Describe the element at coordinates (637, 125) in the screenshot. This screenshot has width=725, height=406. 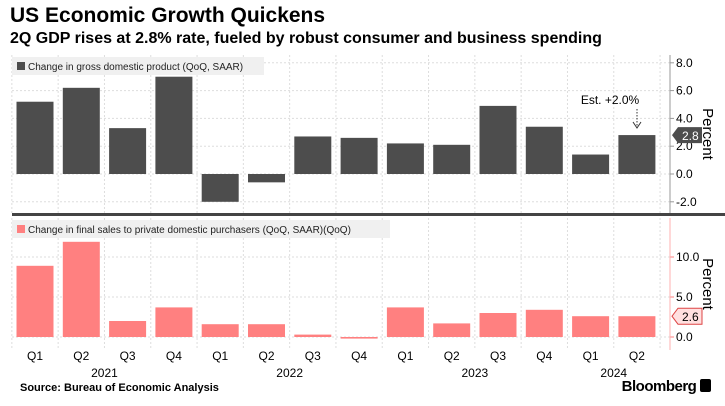
I see `estimate-arrowhead` at that location.